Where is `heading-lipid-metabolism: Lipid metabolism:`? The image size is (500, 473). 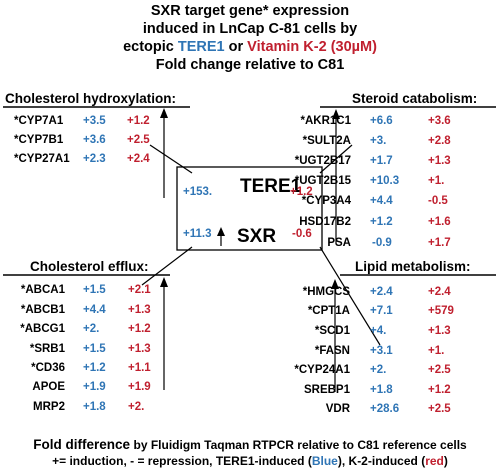 heading-lipid-metabolism: Lipid metabolism: is located at coordinates (413, 266).